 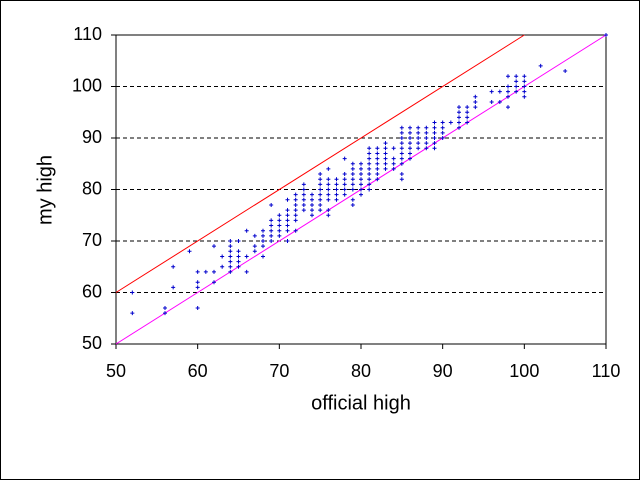 I want to click on y-tick-label: 100, so click(x=87, y=85).